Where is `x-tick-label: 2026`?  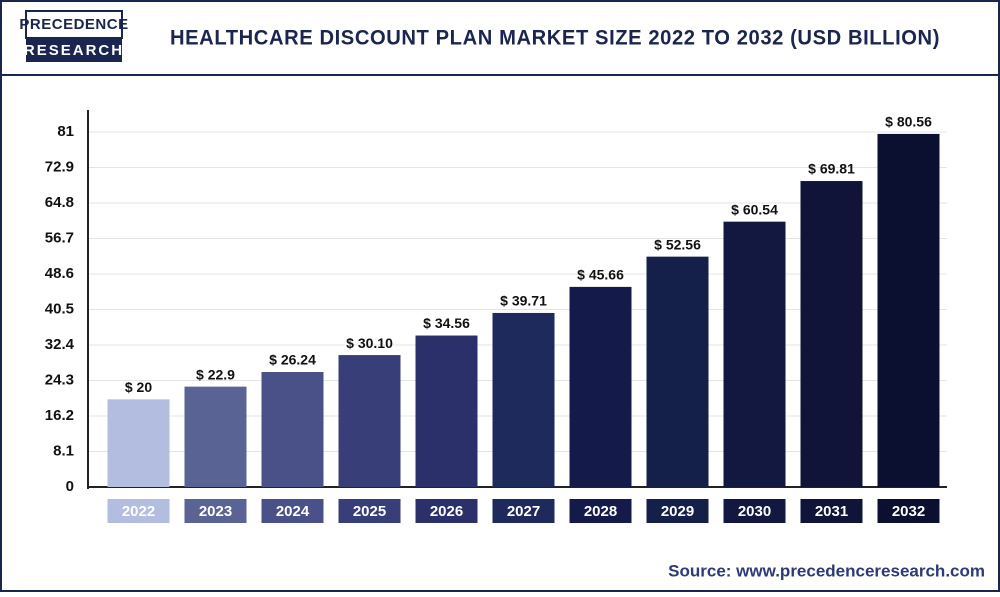 x-tick-label: 2026 is located at coordinates (446, 511).